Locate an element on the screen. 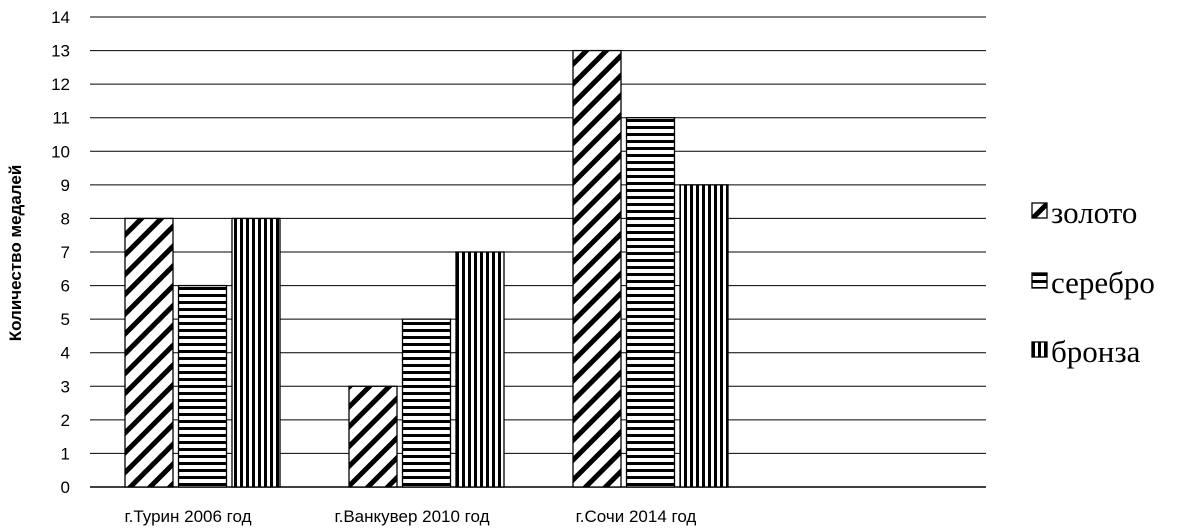  x-category-label: г.Турин 2006 год is located at coordinates (187, 516).